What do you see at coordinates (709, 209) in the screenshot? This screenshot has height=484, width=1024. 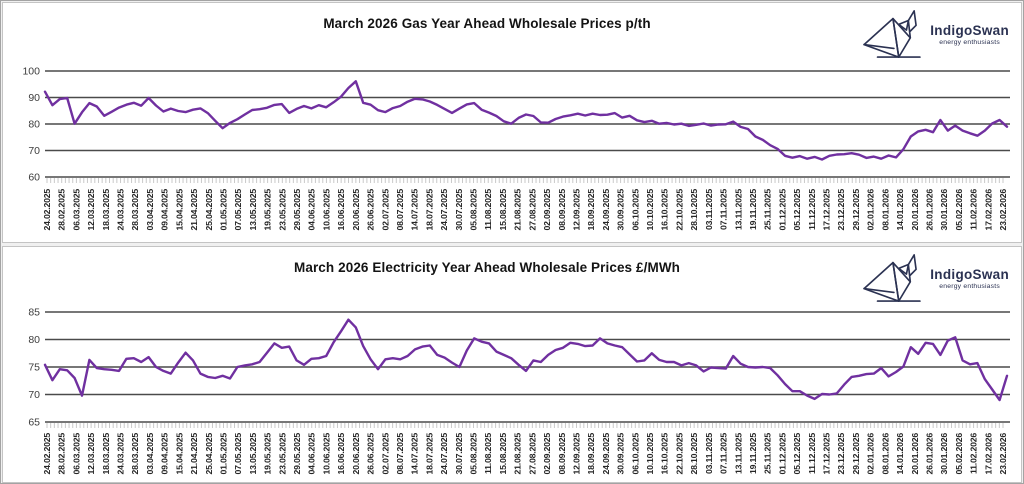 I see `svg-text: 03.11.2025` at bounding box center [709, 209].